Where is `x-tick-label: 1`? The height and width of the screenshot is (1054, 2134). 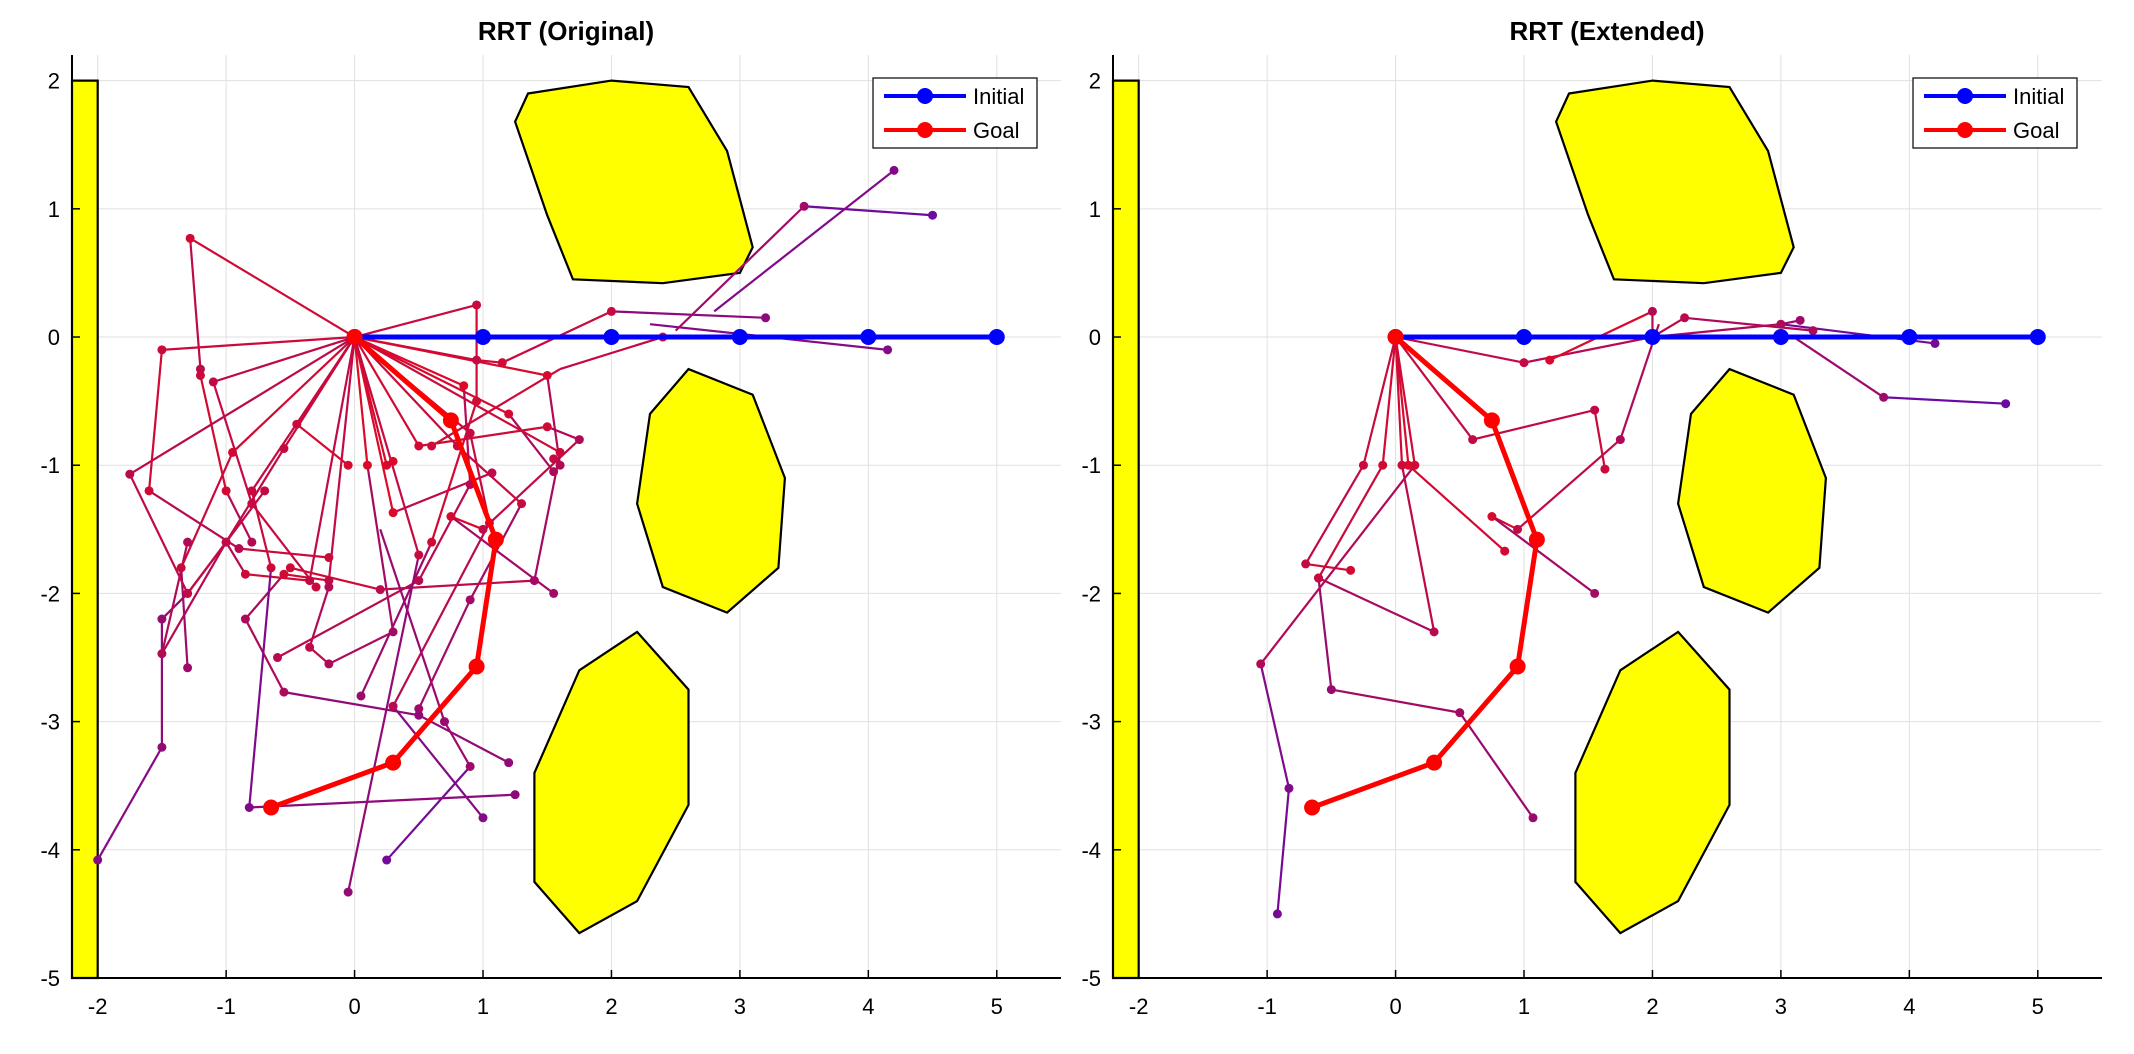 x-tick-label: 1 is located at coordinates (483, 1006).